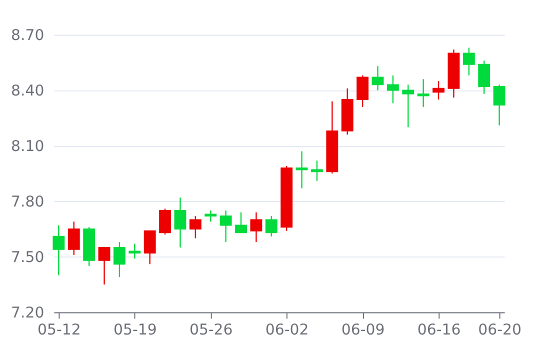  Describe the element at coordinates (287, 329) in the screenshot. I see `x-tick-label: 06-02` at that location.